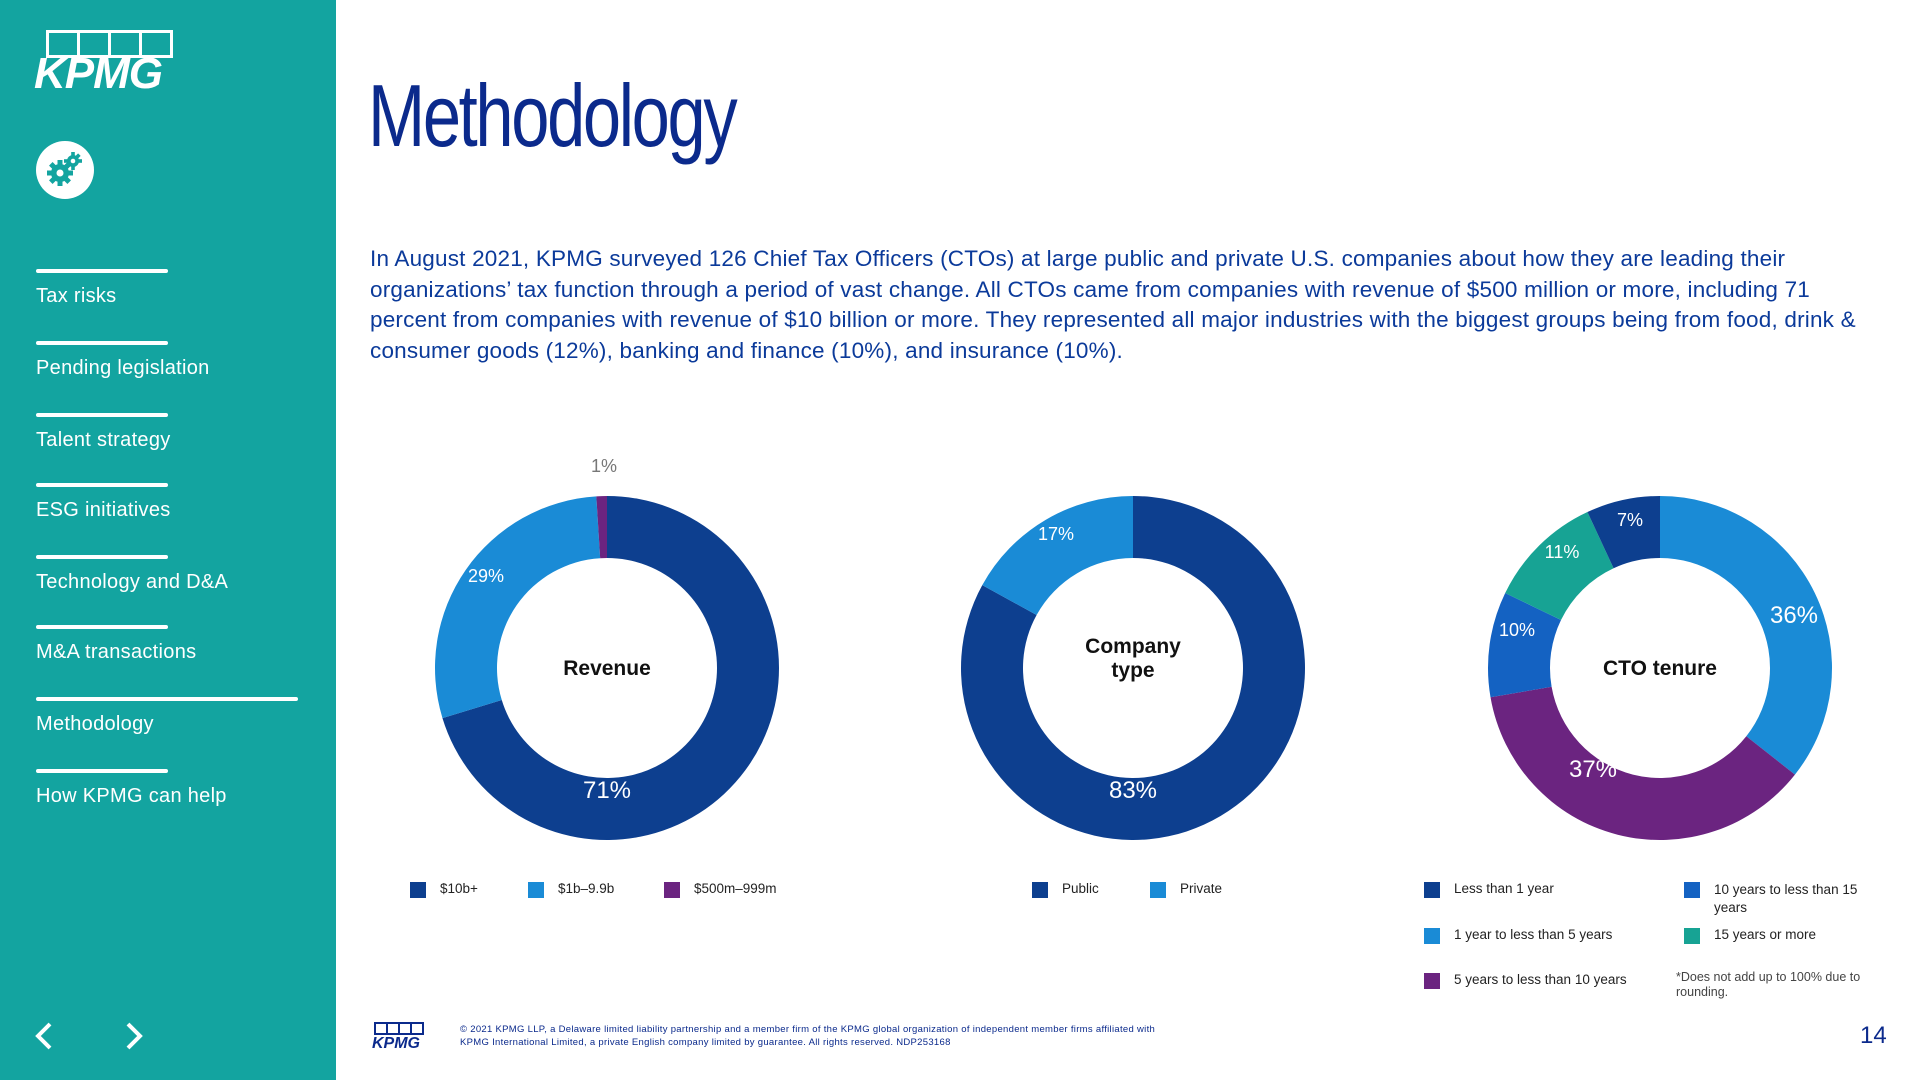 The height and width of the screenshot is (1080, 1920). I want to click on chart-title: type, so click(1132, 670).